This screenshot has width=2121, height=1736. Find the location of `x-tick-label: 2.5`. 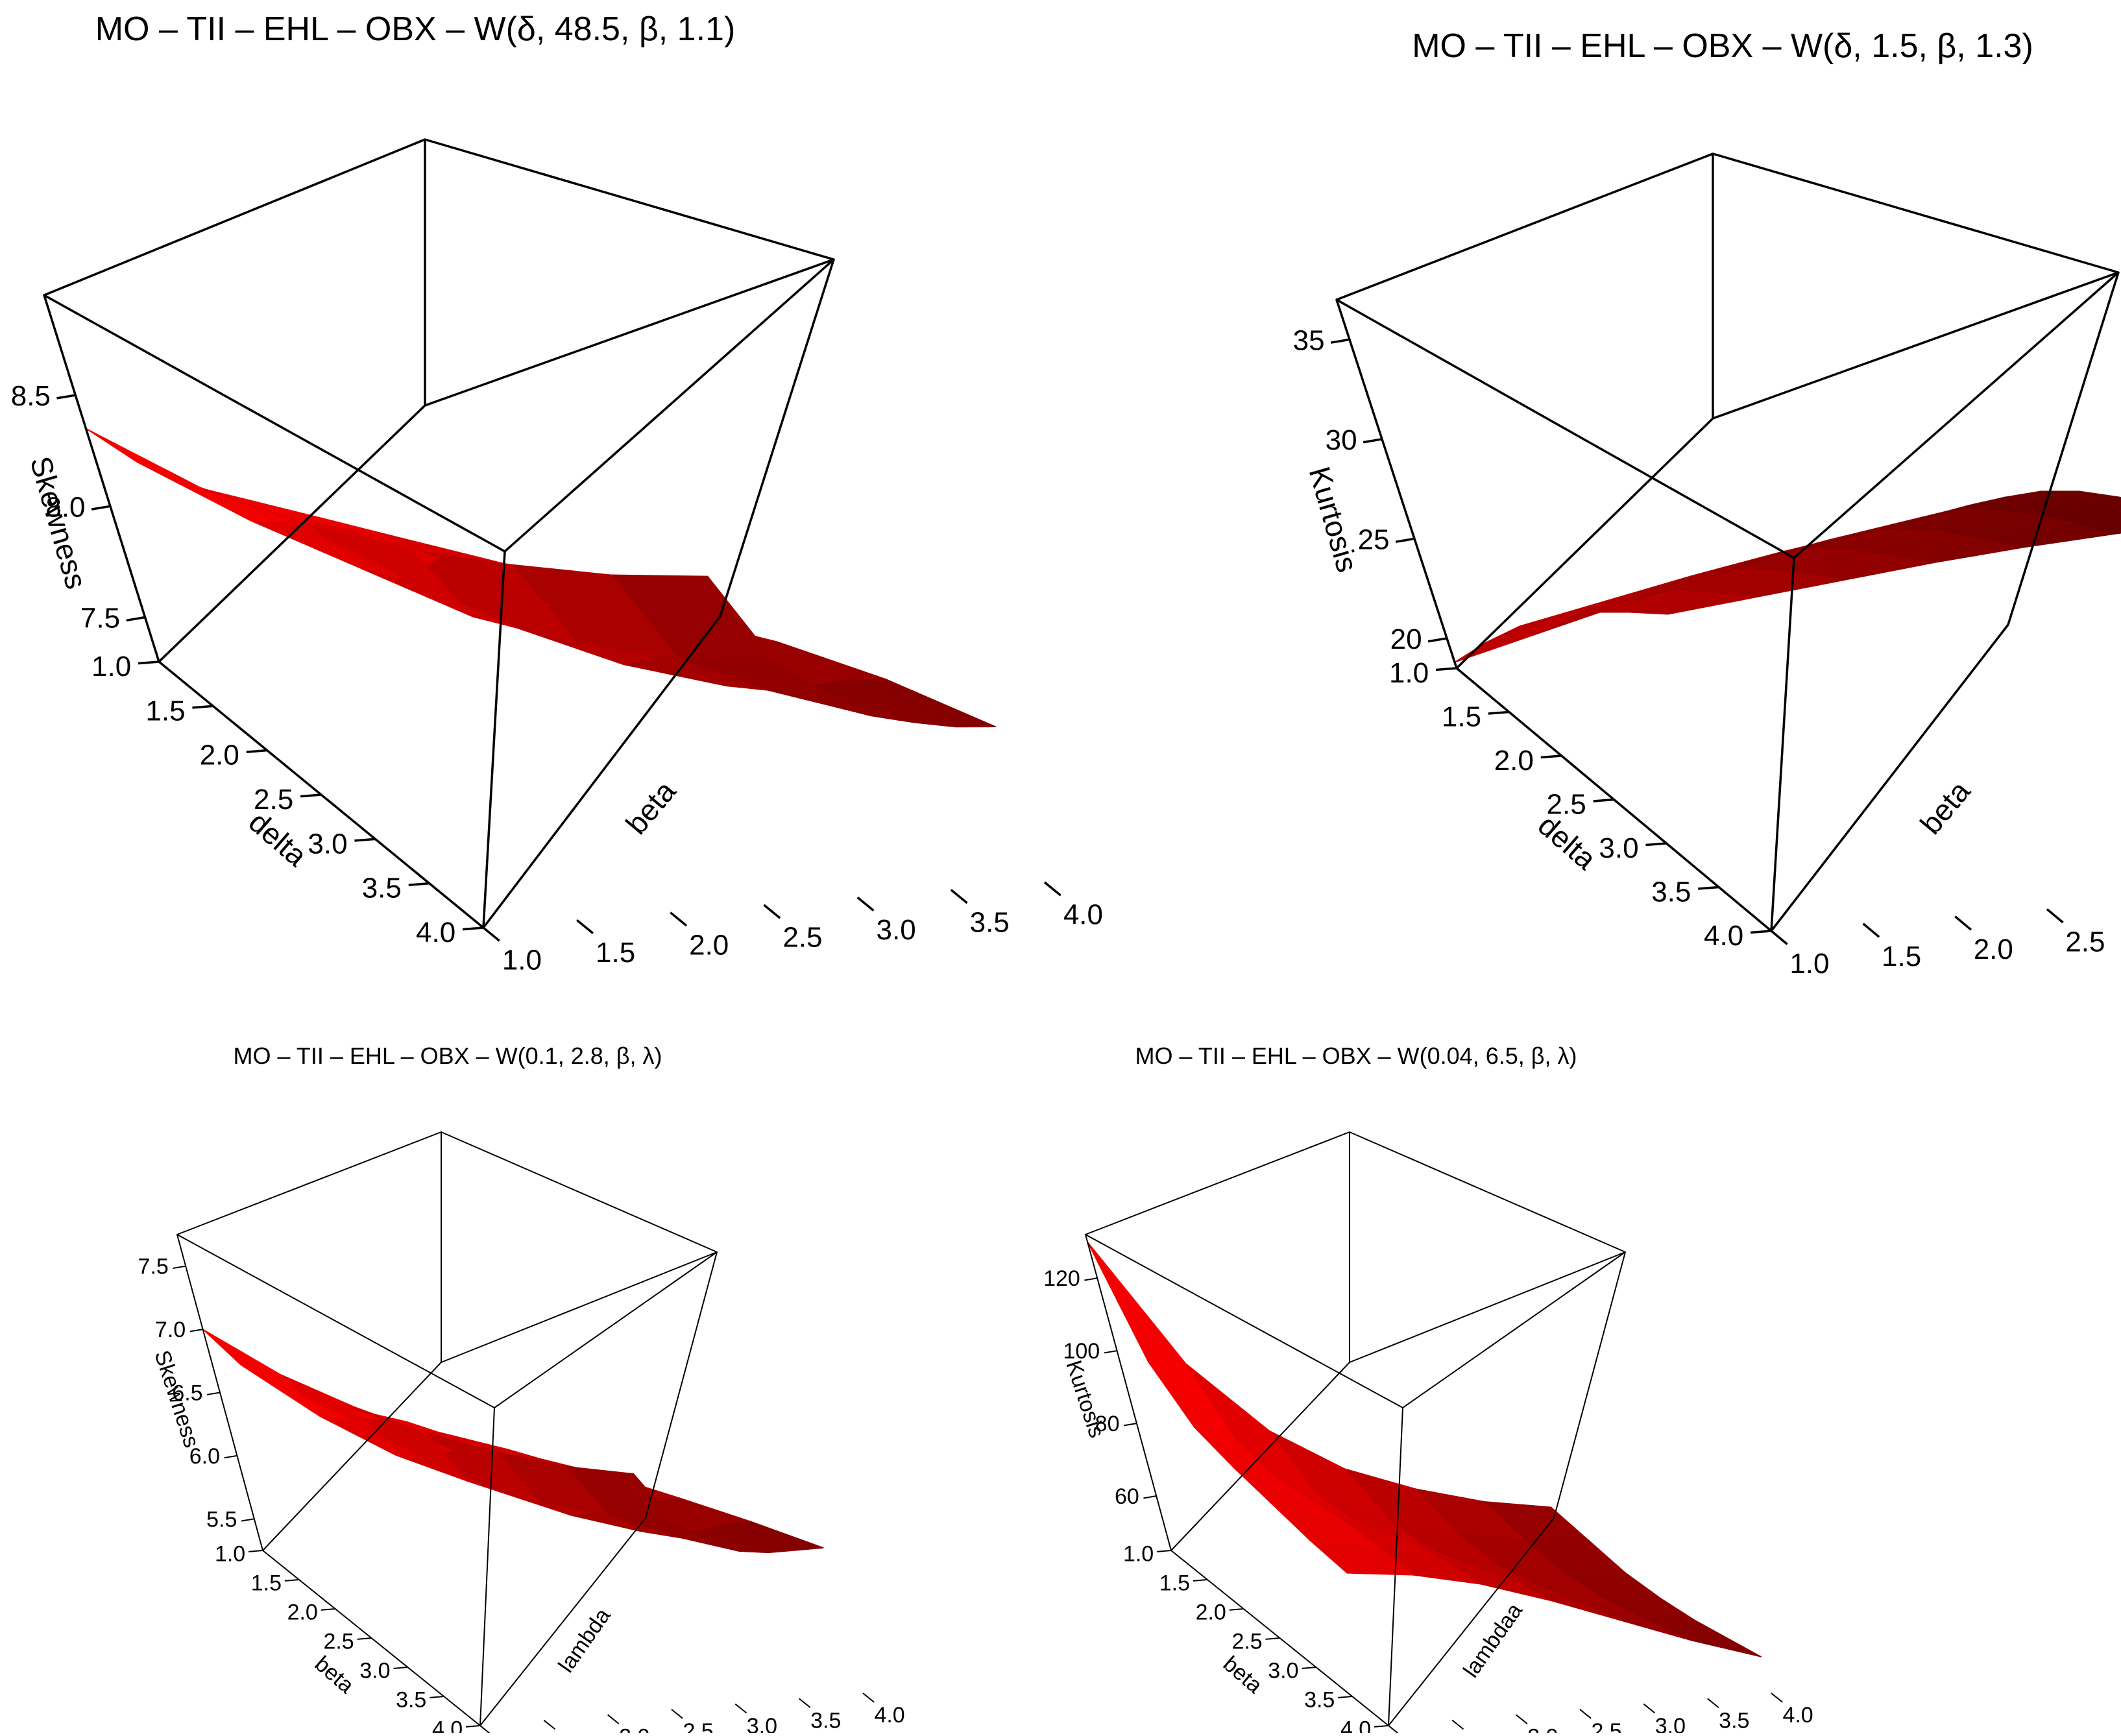

x-tick-label: 2.5 is located at coordinates (339, 1641).